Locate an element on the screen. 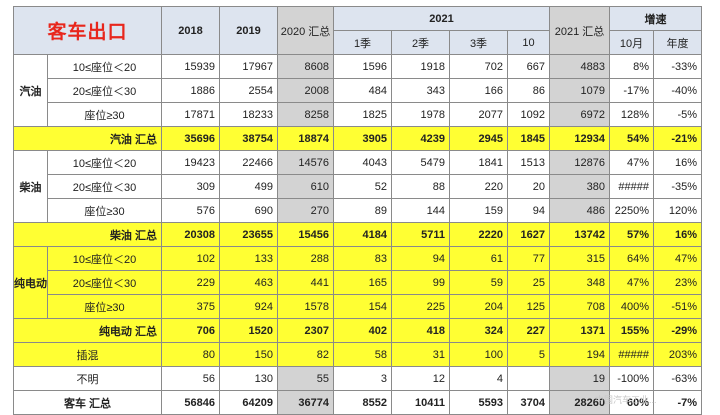  col-2020-label: 2020 汇总 is located at coordinates (305, 31).